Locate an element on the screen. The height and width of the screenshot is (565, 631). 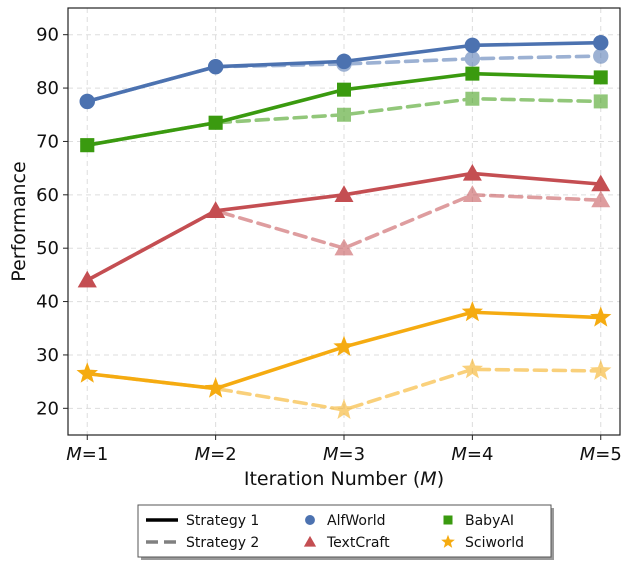
y-tick-label: 30 is located at coordinates (47, 355).